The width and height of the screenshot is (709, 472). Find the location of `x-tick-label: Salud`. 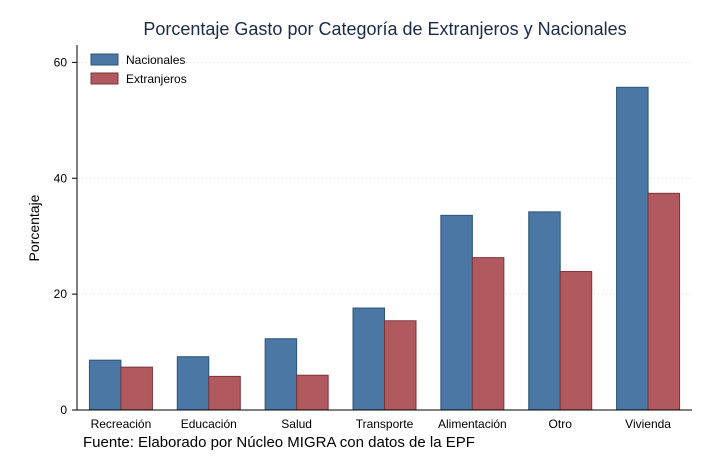

x-tick-label: Salud is located at coordinates (296, 424).